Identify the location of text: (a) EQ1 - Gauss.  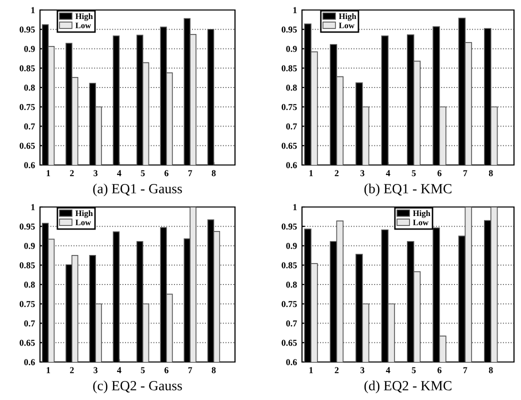
(137, 190).